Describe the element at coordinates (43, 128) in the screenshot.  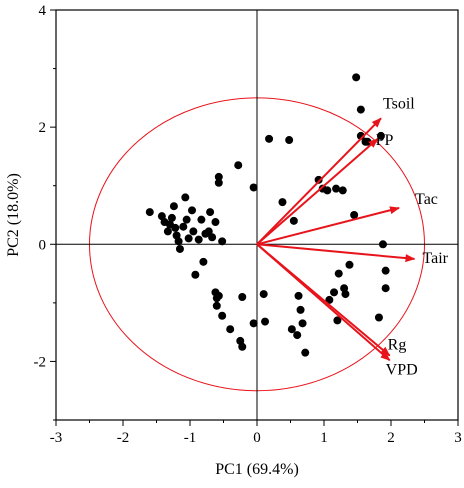
I see `y-tick-label: 2` at that location.